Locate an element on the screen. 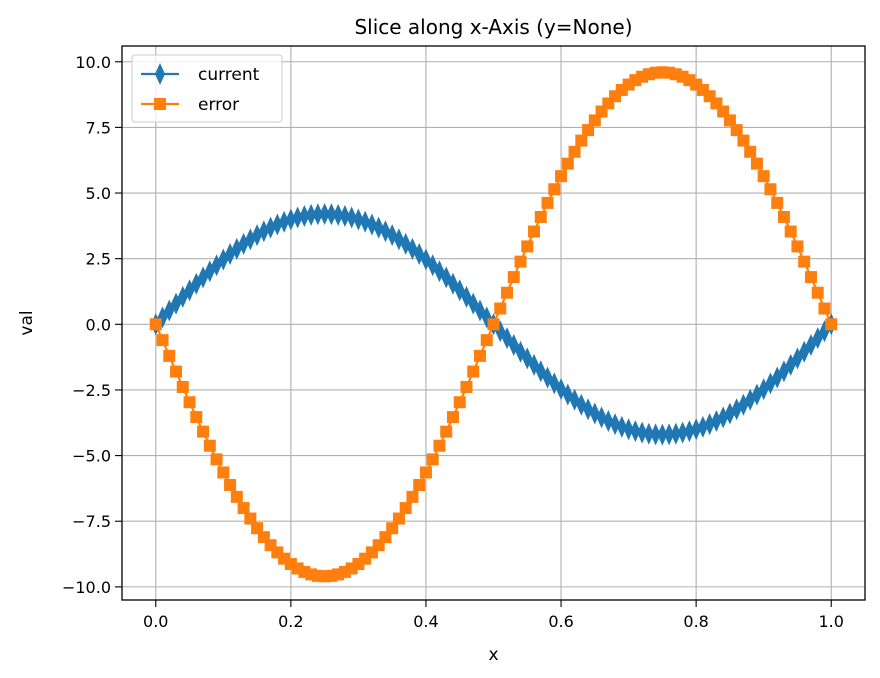  x-tick-label: 1.0 is located at coordinates (831, 621).